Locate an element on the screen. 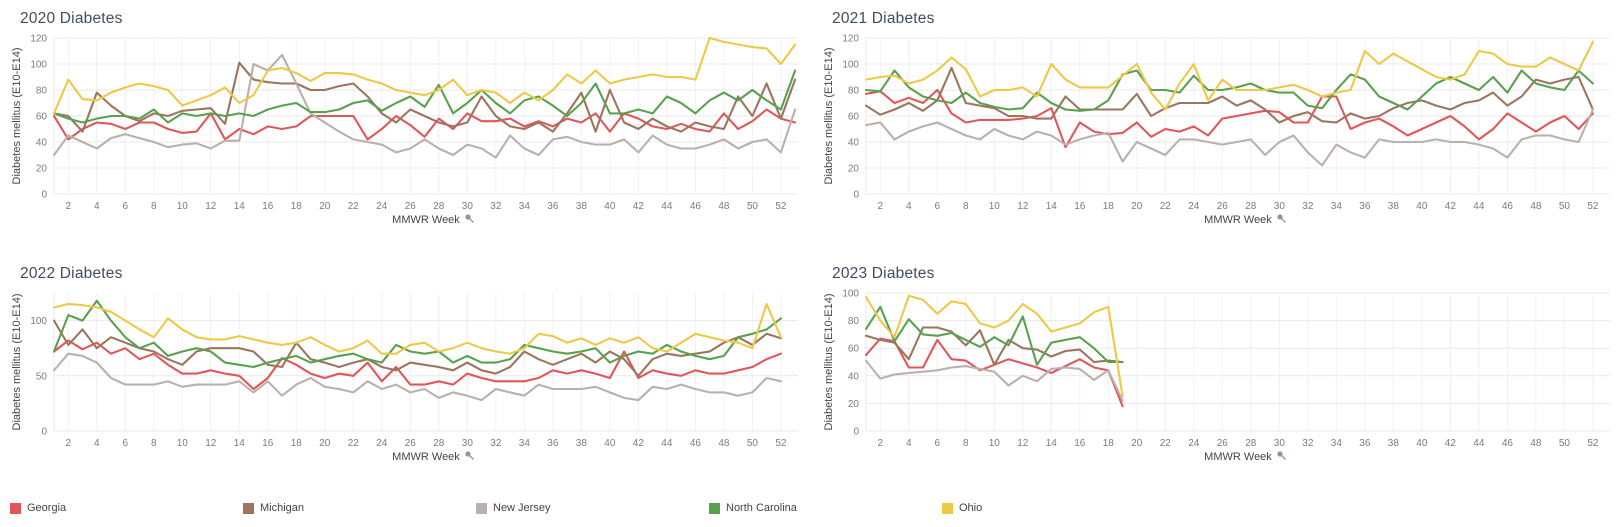 The height and width of the screenshot is (527, 1623). x-tick-label: 34 is located at coordinates (1337, 443).